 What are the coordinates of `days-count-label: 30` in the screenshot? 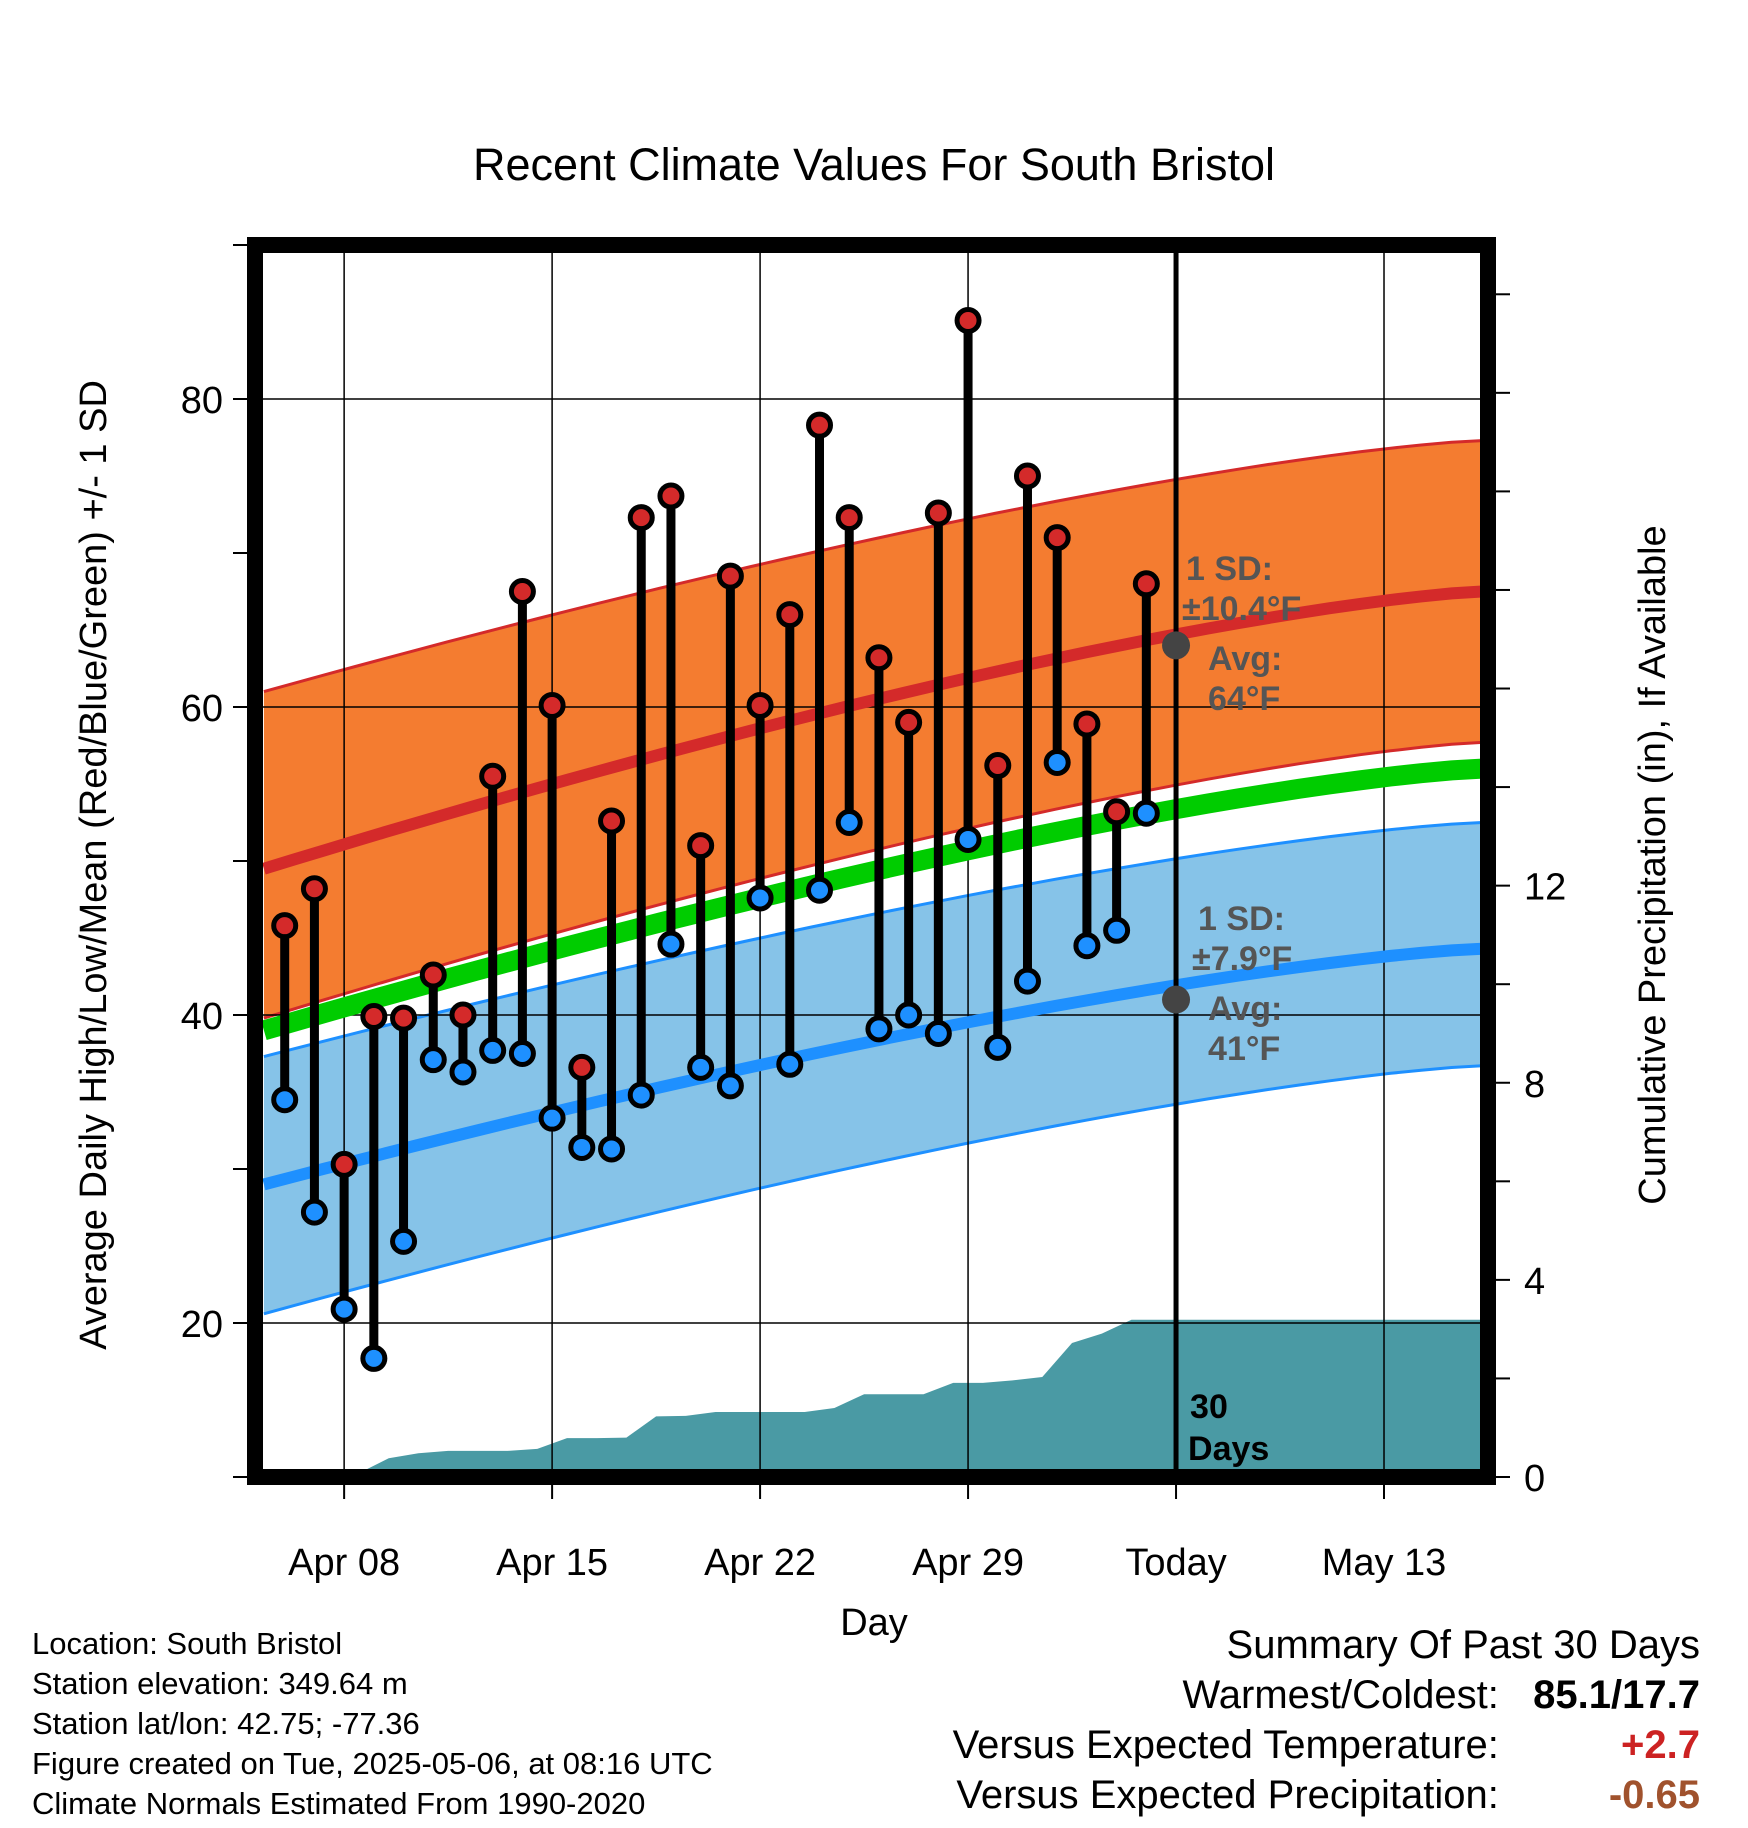 It's located at (1209, 1407).